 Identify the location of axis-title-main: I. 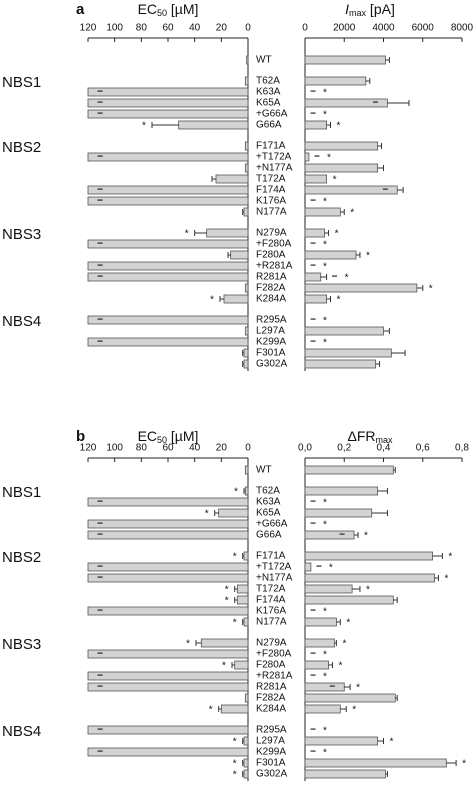
(347, 9).